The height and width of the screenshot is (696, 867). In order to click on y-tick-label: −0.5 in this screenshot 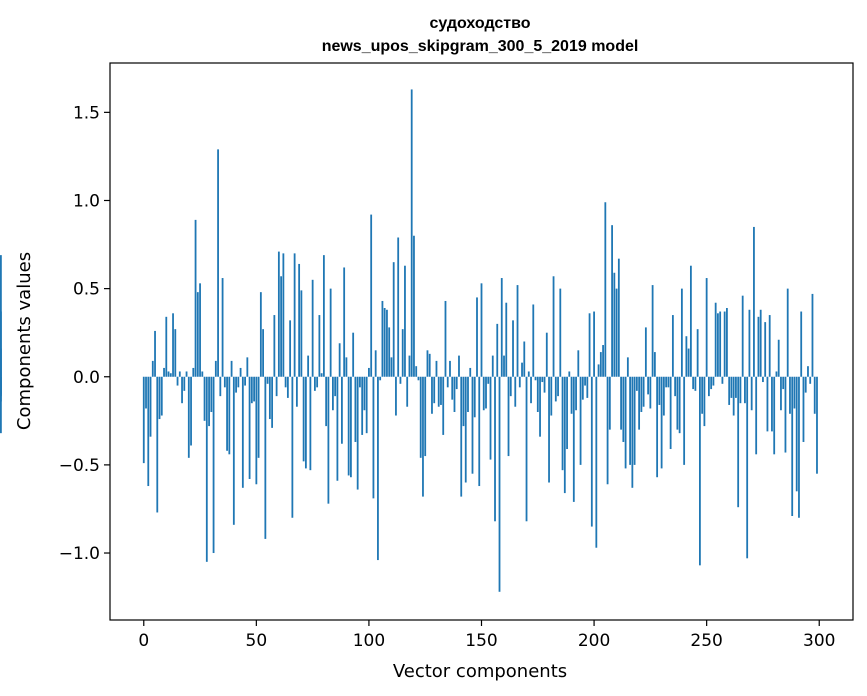, I will do `click(79, 466)`.